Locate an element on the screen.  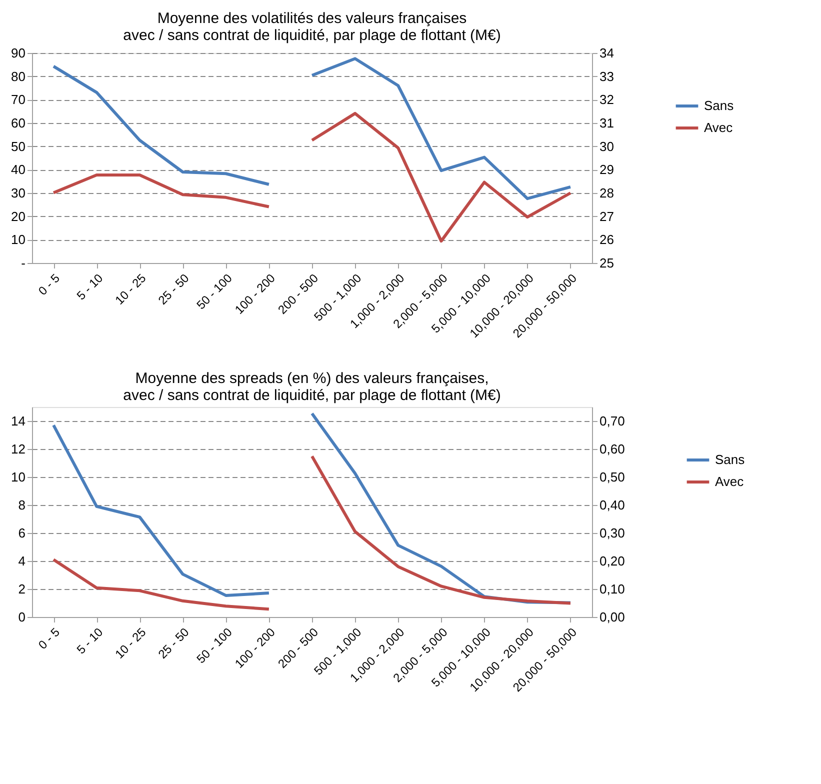
y2-tick-label: 34 is located at coordinates (607, 53).